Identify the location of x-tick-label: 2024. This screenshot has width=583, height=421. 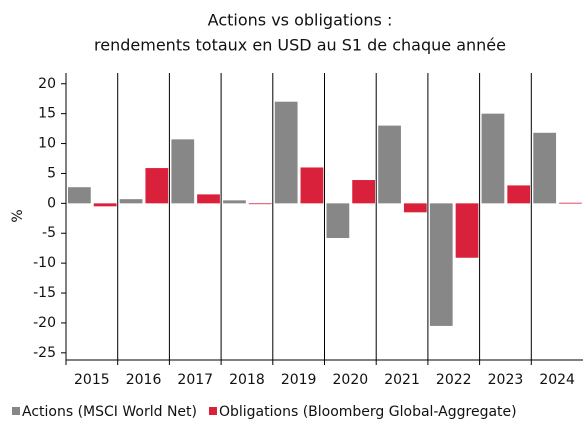
(557, 380).